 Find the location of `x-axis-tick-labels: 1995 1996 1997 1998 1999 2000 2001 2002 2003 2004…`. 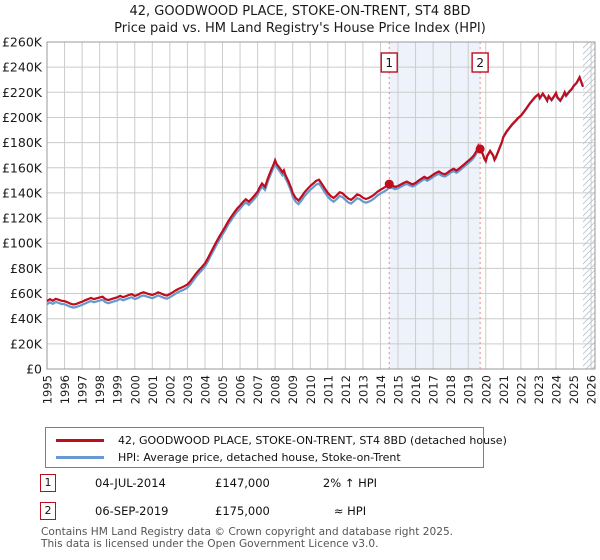

x-axis-tick-labels: 1995 1996 1997 1998 1999 2000 2001 2002 2003 2004… is located at coordinates (320, 389).